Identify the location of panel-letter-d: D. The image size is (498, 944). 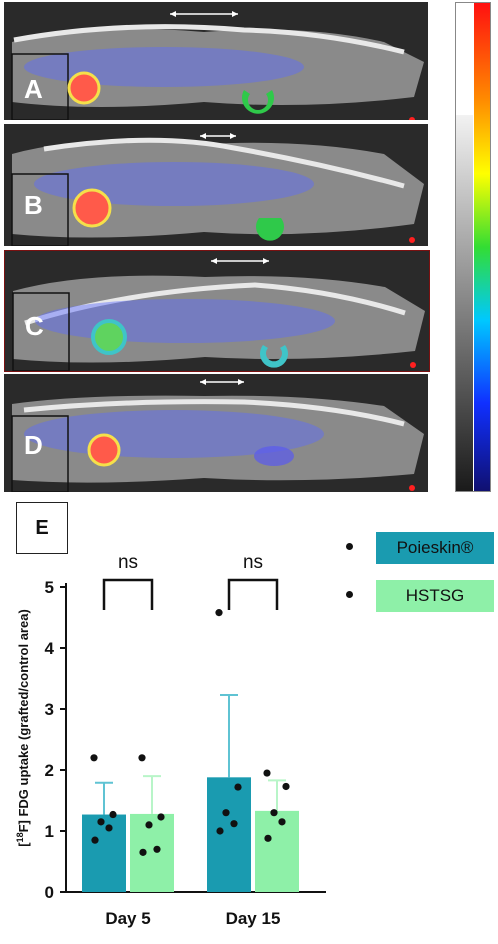
(33, 445).